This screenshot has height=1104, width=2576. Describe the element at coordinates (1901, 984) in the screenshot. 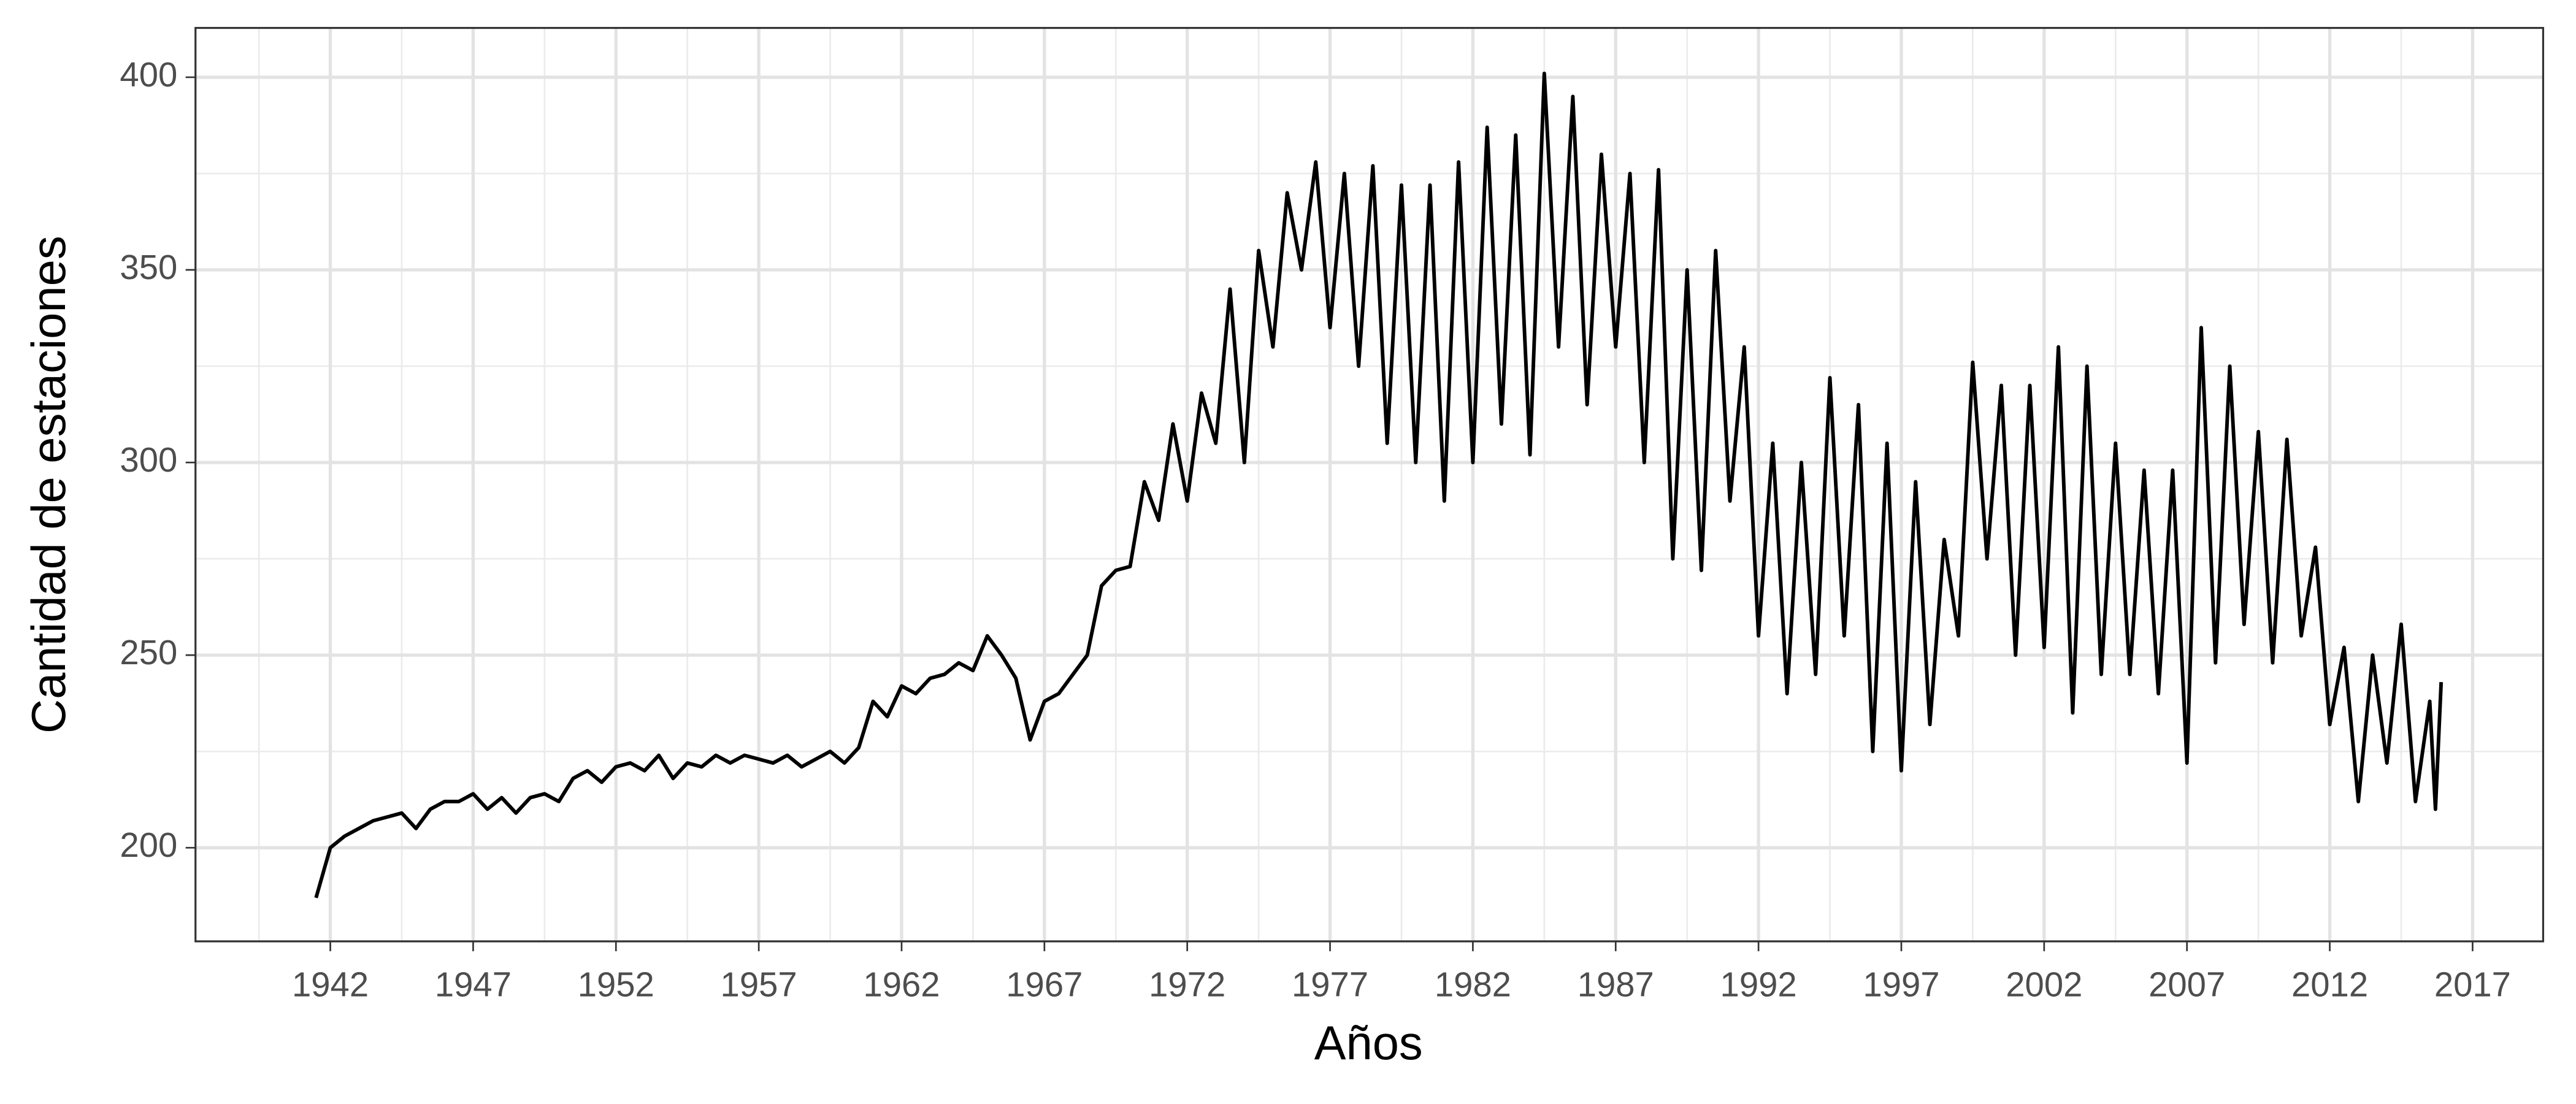

I see `x-tick-label: 1997` at that location.